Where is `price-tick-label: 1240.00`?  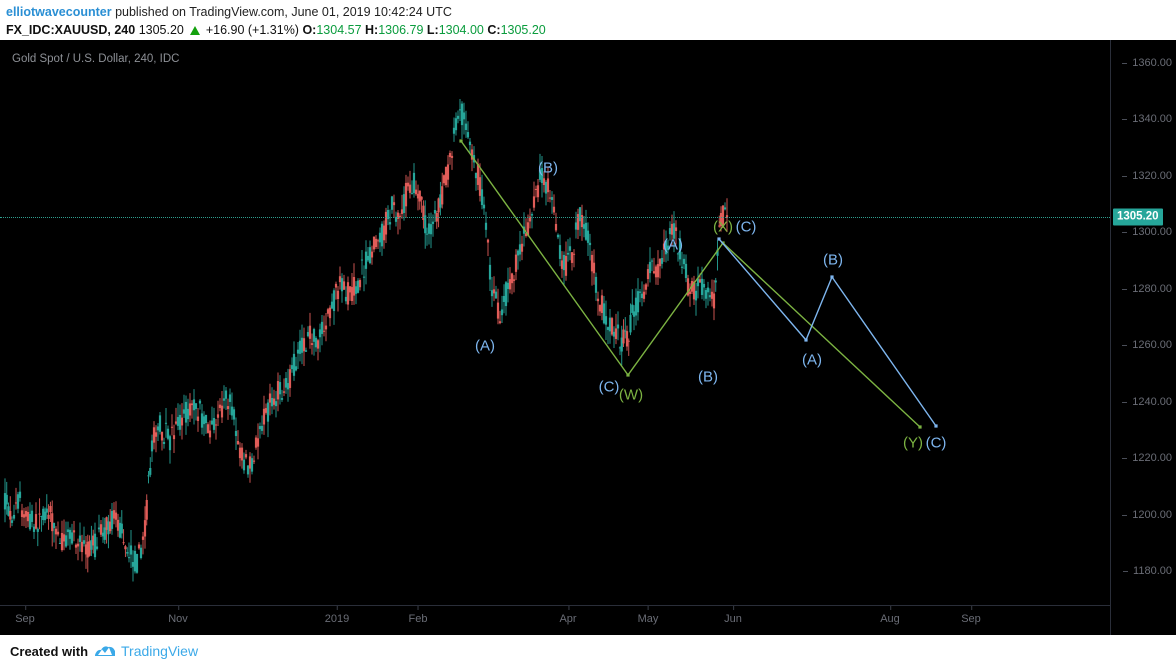
price-tick-label: 1240.00 is located at coordinates (1147, 402).